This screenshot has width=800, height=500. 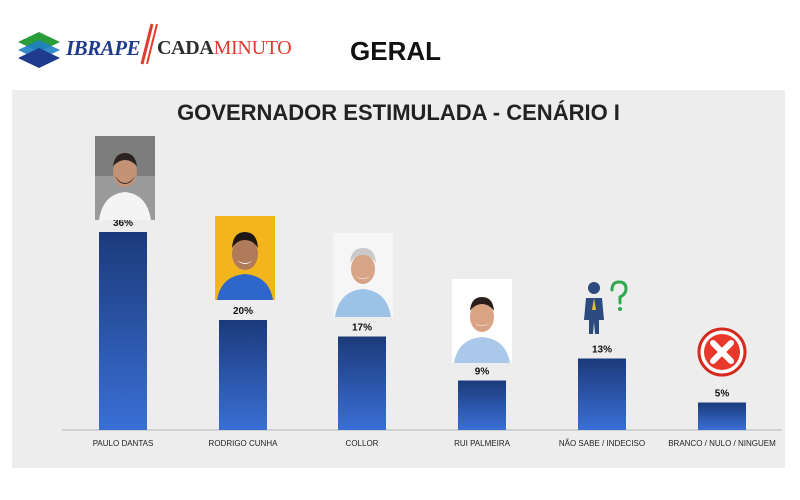 What do you see at coordinates (722, 394) in the screenshot?
I see `data-label-5: 5%` at bounding box center [722, 394].